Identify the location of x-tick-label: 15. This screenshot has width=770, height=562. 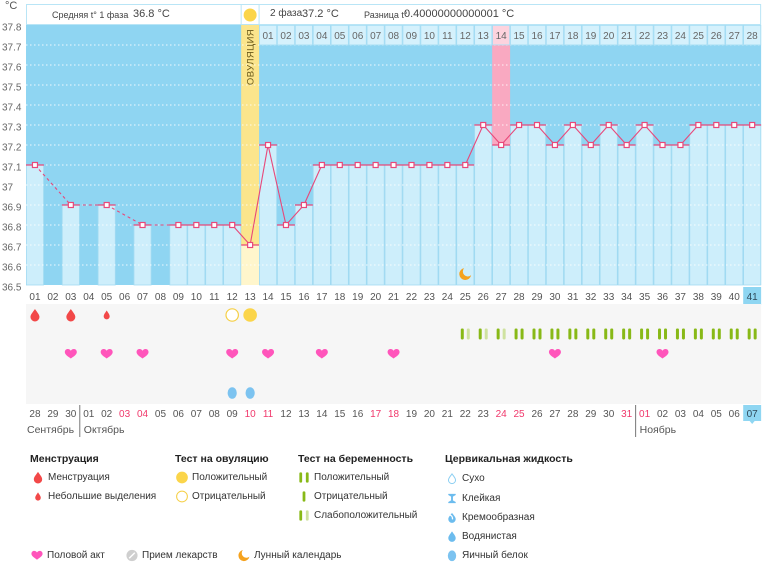
(286, 297).